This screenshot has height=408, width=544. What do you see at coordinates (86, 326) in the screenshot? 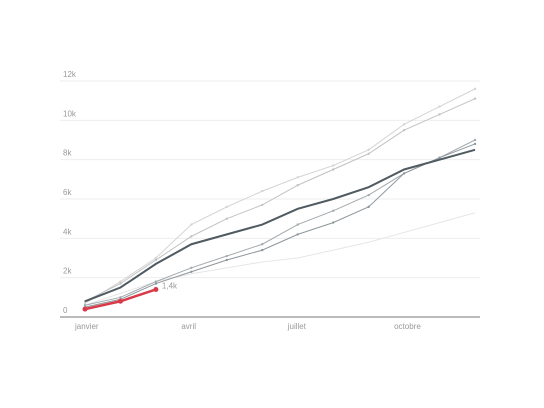
I see `x-tick-label: janvier` at bounding box center [86, 326].